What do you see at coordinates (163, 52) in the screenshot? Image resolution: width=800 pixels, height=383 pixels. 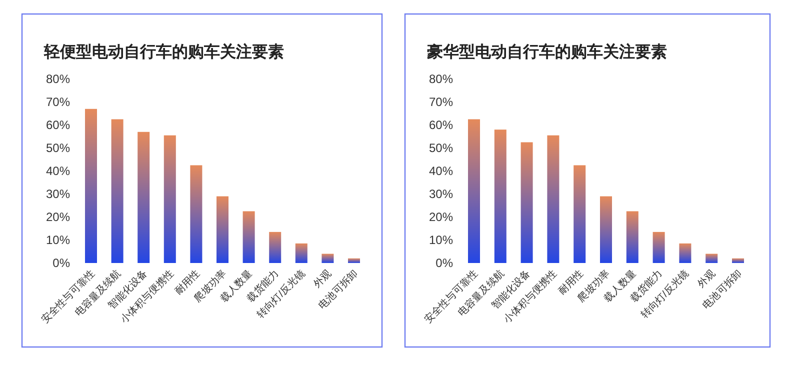 I see `chart-title: 轻便型电动自行车的购车关注要素` at bounding box center [163, 52].